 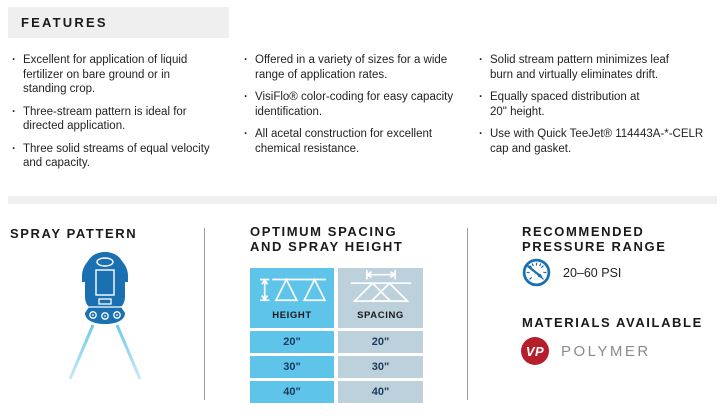 What do you see at coordinates (64, 22) in the screenshot?
I see `features-title: FEATURES` at bounding box center [64, 22].